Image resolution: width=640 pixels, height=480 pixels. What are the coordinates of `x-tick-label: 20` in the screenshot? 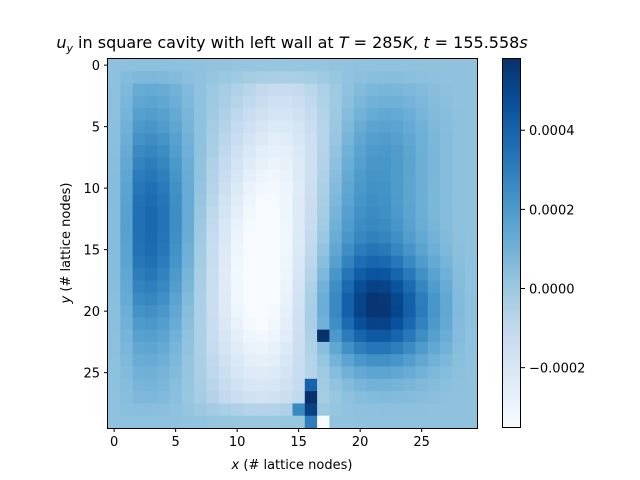 It's located at (360, 442).